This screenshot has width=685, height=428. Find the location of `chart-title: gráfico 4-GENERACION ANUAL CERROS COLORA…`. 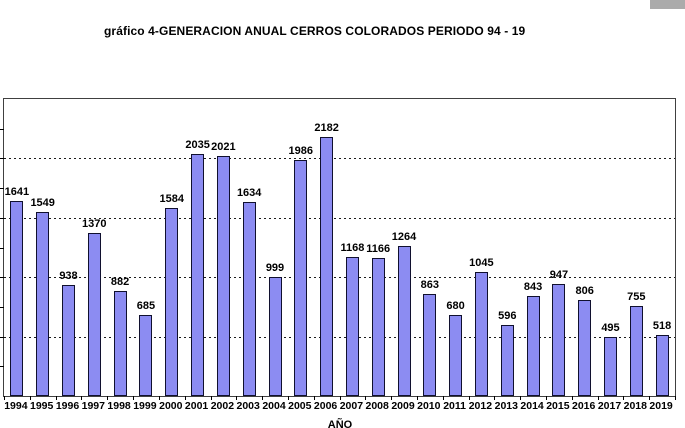

chart-title: gráfico 4-GENERACION ANUAL CERROS COLORA… is located at coordinates (315, 31).